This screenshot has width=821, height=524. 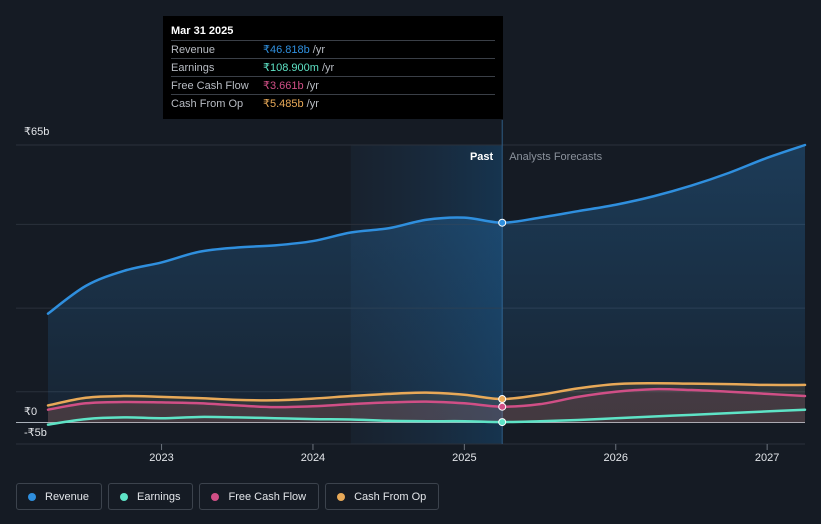 I want to click on cash-from-op-area, so click(x=426, y=403).